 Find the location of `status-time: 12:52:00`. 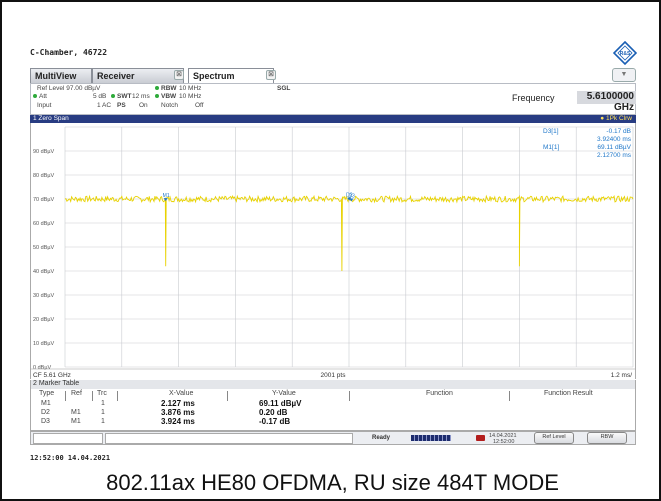

status-time: 12:52:00 is located at coordinates (504, 442).